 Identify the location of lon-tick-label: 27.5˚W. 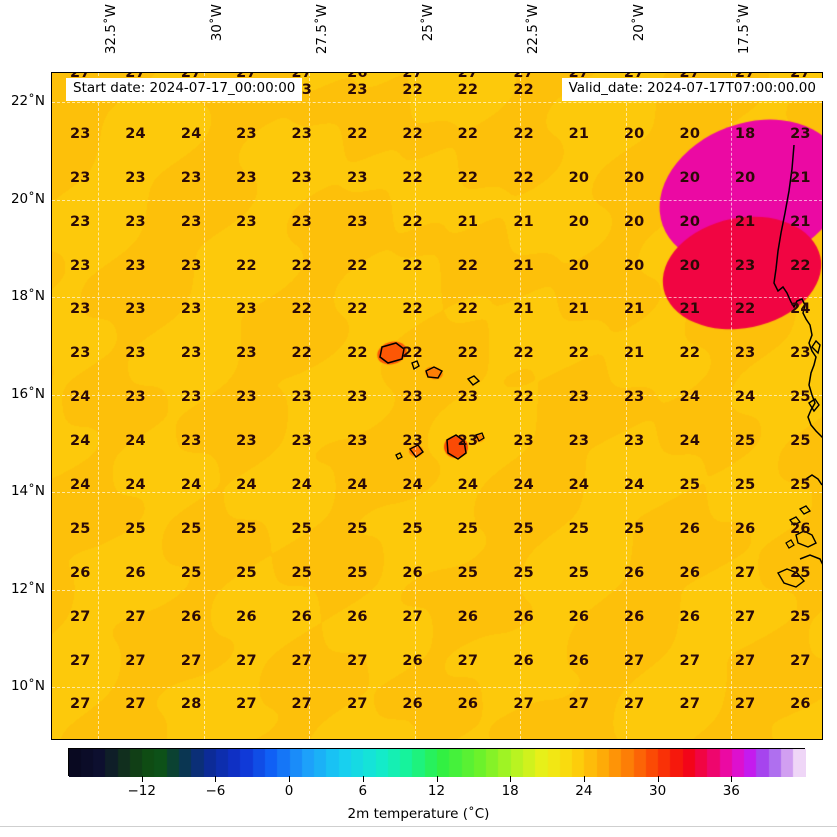
(322, 29).